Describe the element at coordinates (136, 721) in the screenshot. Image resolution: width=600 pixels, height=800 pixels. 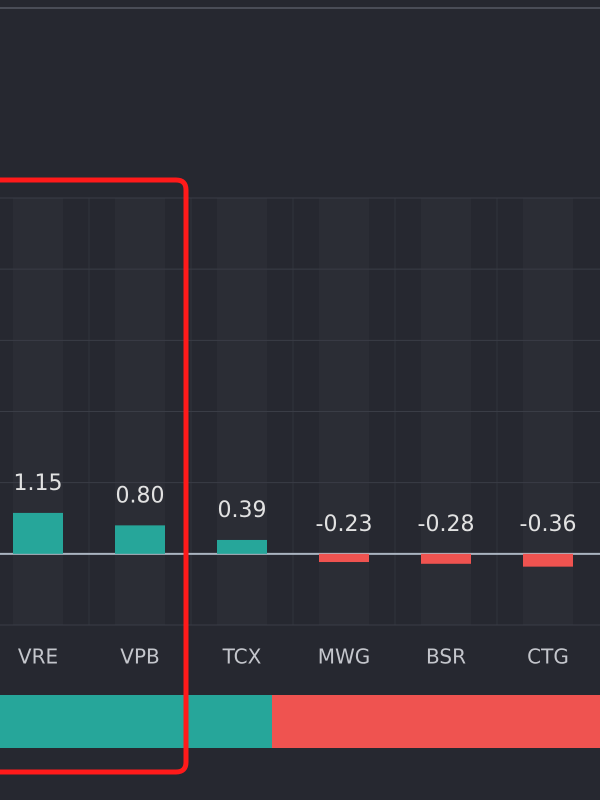
I see `buy-ratio-bar` at that location.